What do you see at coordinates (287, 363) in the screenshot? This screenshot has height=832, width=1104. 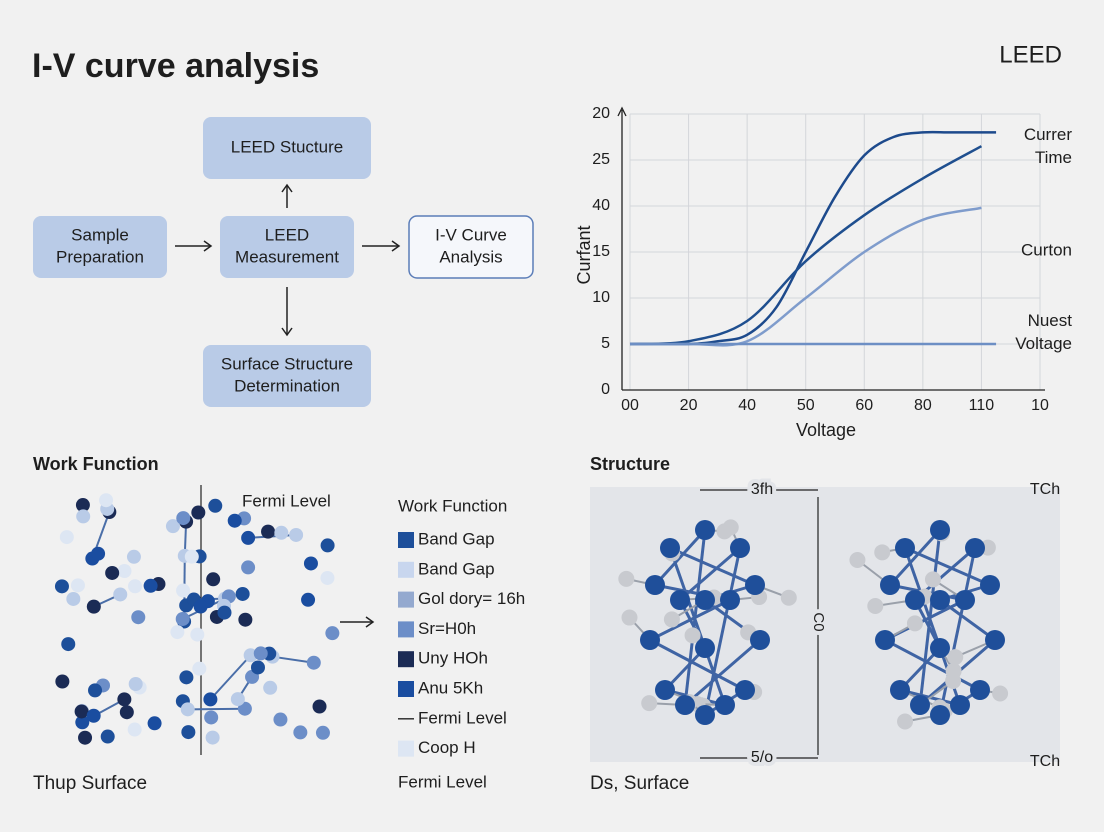 I see `flow-node-label: Surface Structure` at bounding box center [287, 363].